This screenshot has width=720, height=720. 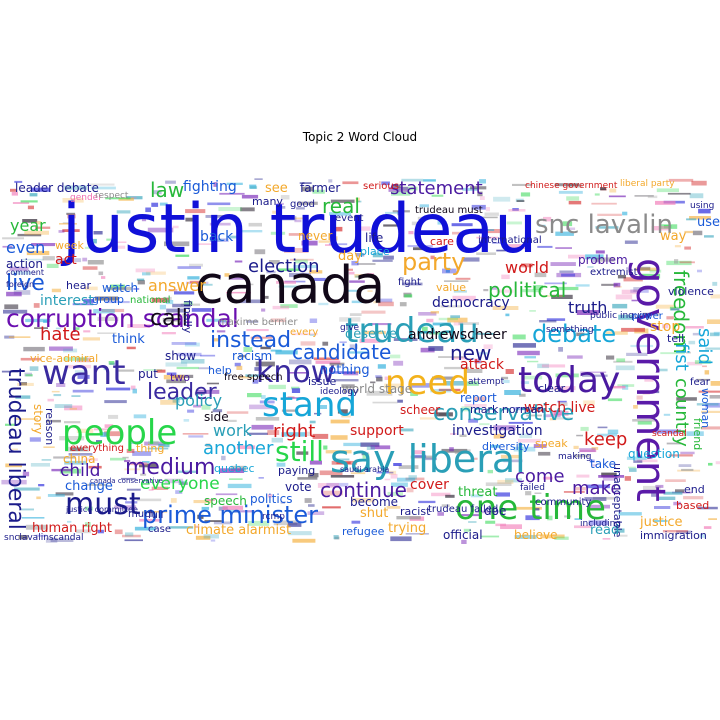 I want to click on word-event: event, so click(x=349, y=218).